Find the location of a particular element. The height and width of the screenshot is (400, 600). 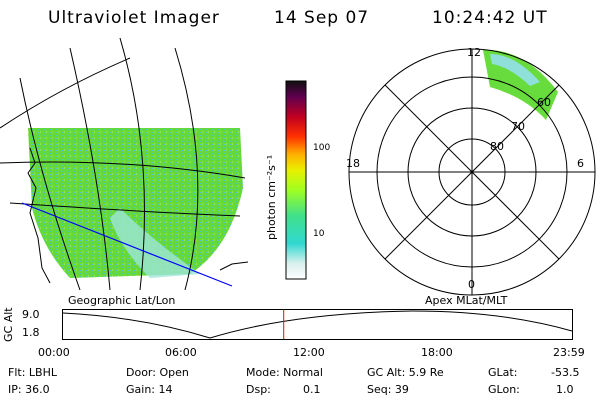

orbit-altitude-plot is located at coordinates (317, 324).